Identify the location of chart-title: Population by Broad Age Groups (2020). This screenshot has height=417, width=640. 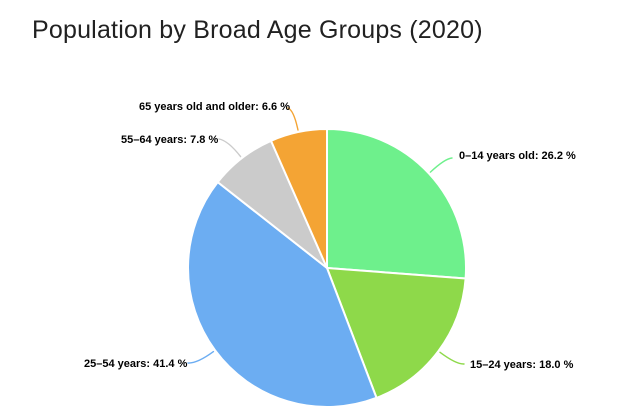
(257, 30).